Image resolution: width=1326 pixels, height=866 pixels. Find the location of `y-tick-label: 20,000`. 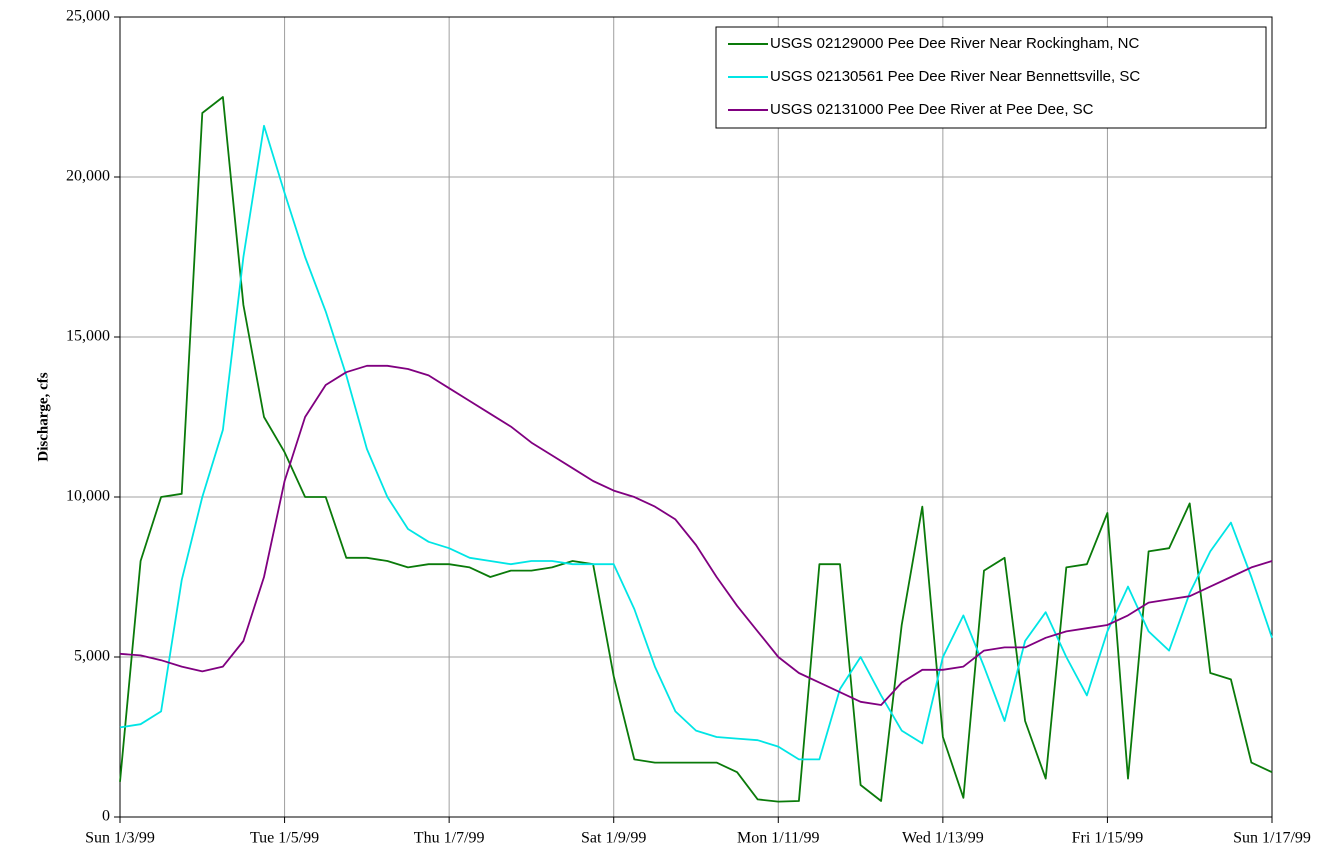

y-tick-label: 20,000 is located at coordinates (88, 176).